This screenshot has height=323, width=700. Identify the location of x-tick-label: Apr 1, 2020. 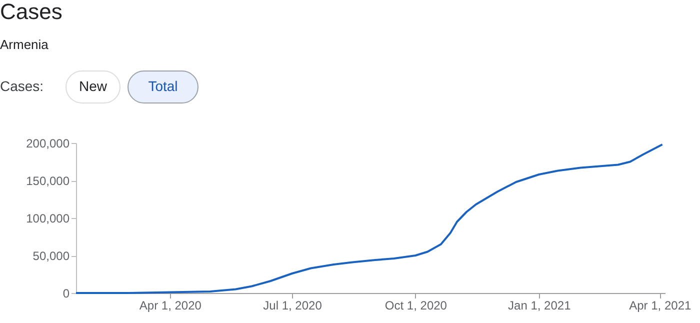
(170, 305).